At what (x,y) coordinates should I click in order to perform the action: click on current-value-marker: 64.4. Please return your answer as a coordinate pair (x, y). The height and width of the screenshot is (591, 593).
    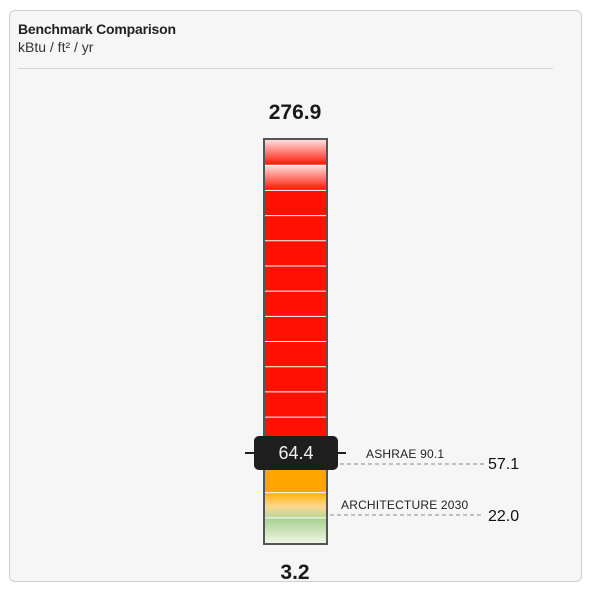
    Looking at the image, I should click on (296, 453).